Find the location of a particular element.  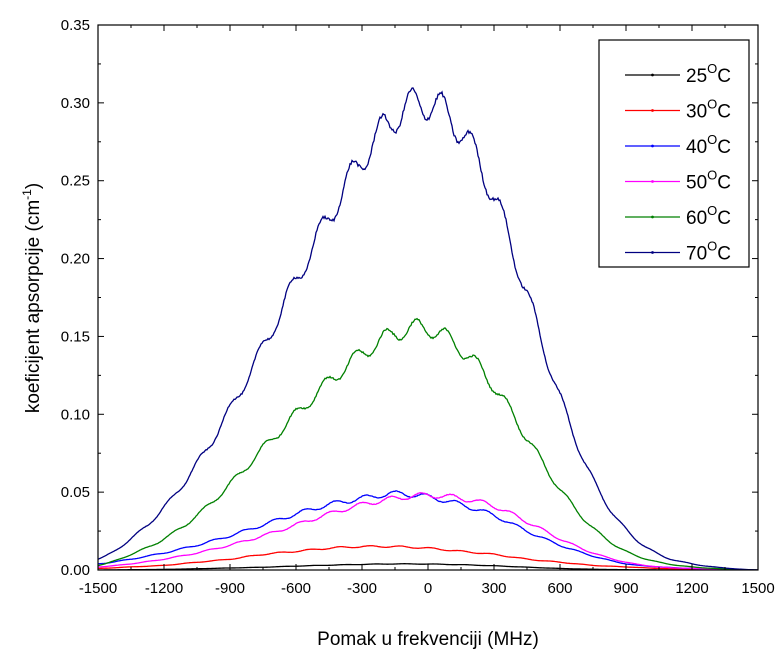

y-tick-label: 0.15 is located at coordinates (75, 336).